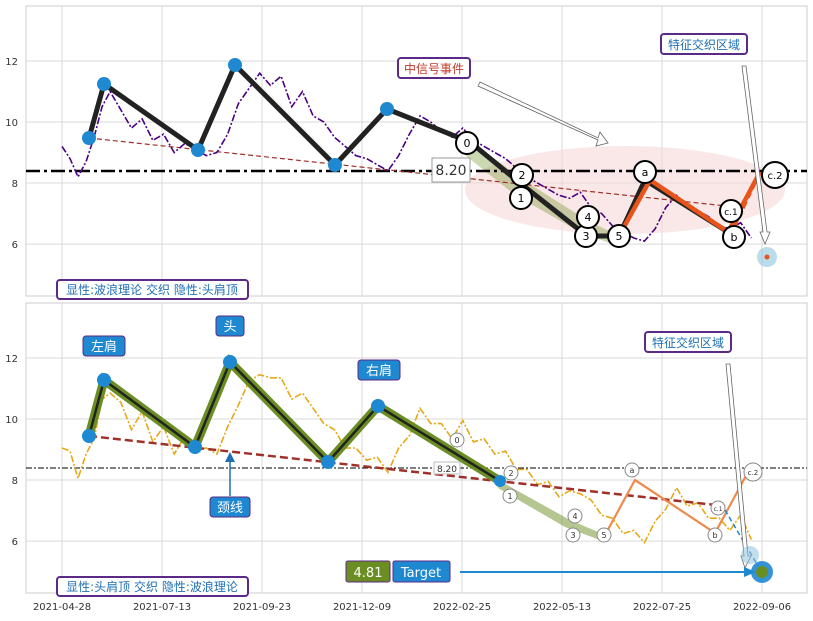 This screenshot has width=813, height=621. I want to click on annotation-zone-text: 特征交织区域, so click(704, 44).